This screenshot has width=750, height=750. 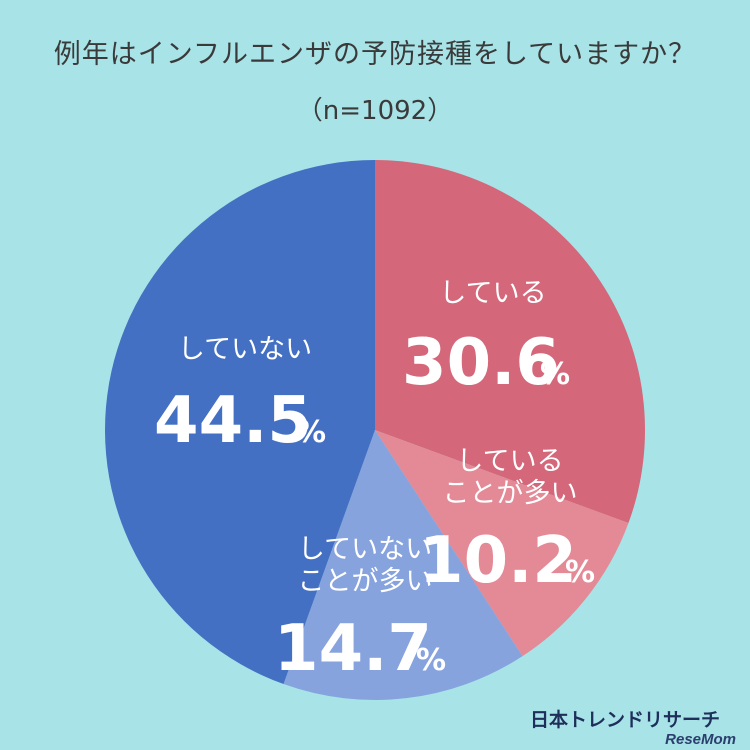 I want to click on brand-logo: 日本トレンドリサーチ, so click(x=624, y=720).